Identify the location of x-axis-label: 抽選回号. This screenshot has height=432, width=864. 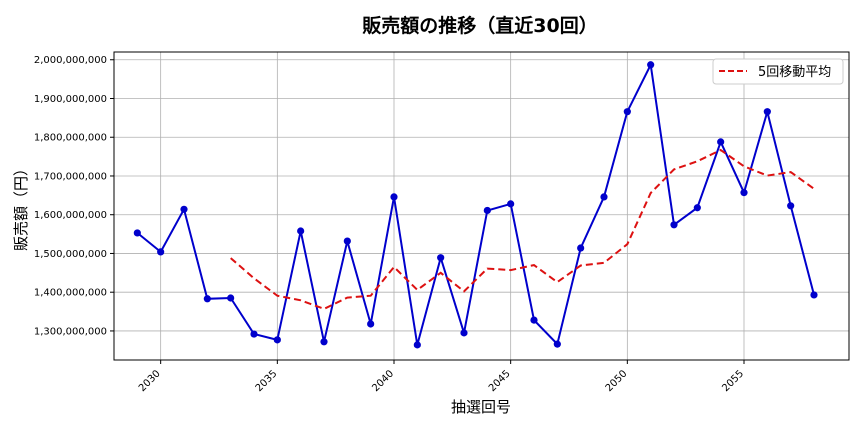
(481, 407).